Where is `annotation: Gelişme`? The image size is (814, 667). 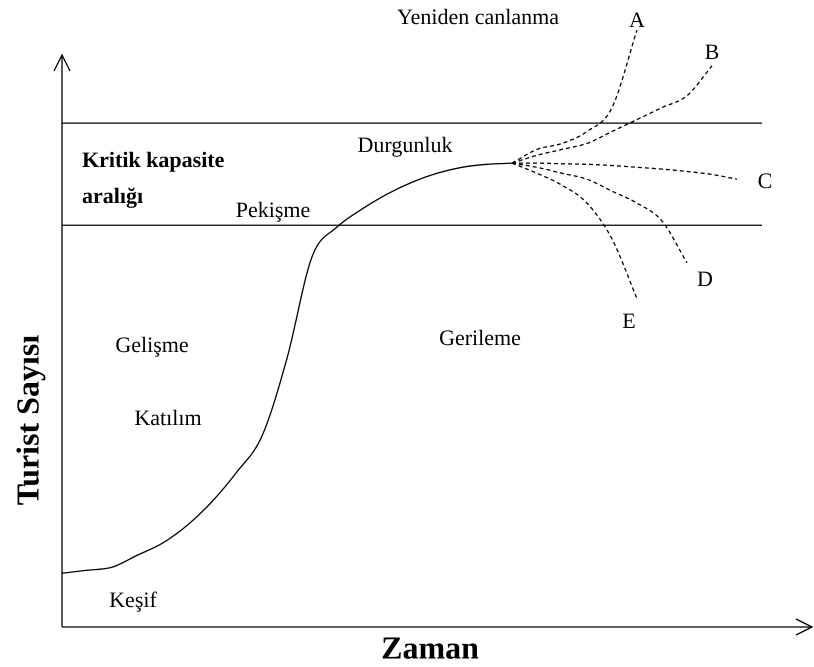 annotation: Gelişme is located at coordinates (152, 345).